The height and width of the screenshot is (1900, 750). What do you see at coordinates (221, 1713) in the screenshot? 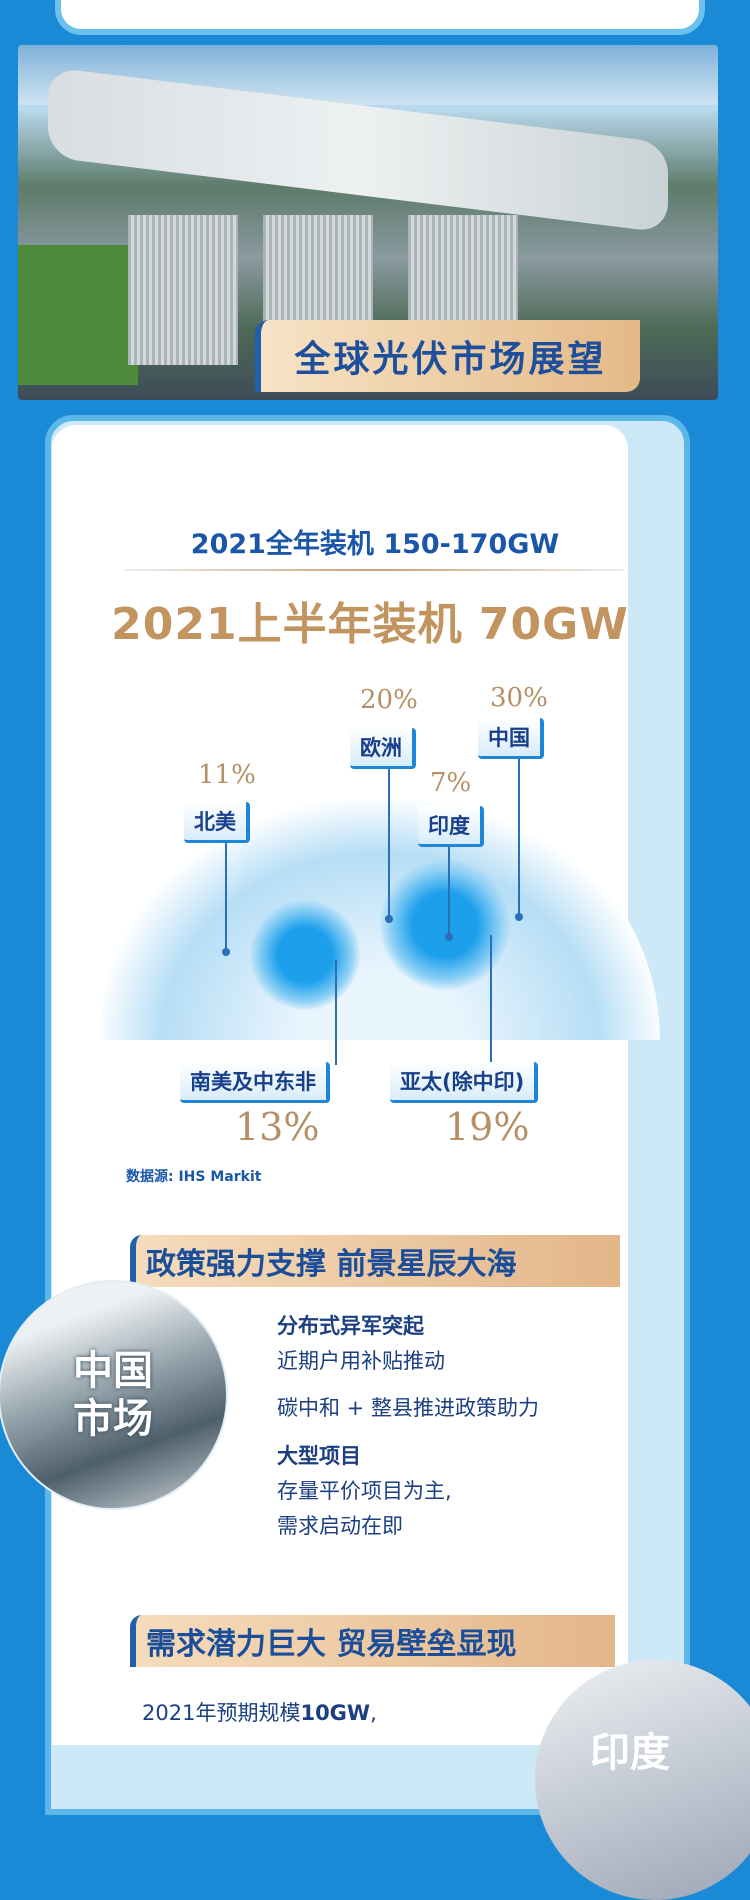
I see `india-text-prefix: 2021年预期规模` at bounding box center [221, 1713].